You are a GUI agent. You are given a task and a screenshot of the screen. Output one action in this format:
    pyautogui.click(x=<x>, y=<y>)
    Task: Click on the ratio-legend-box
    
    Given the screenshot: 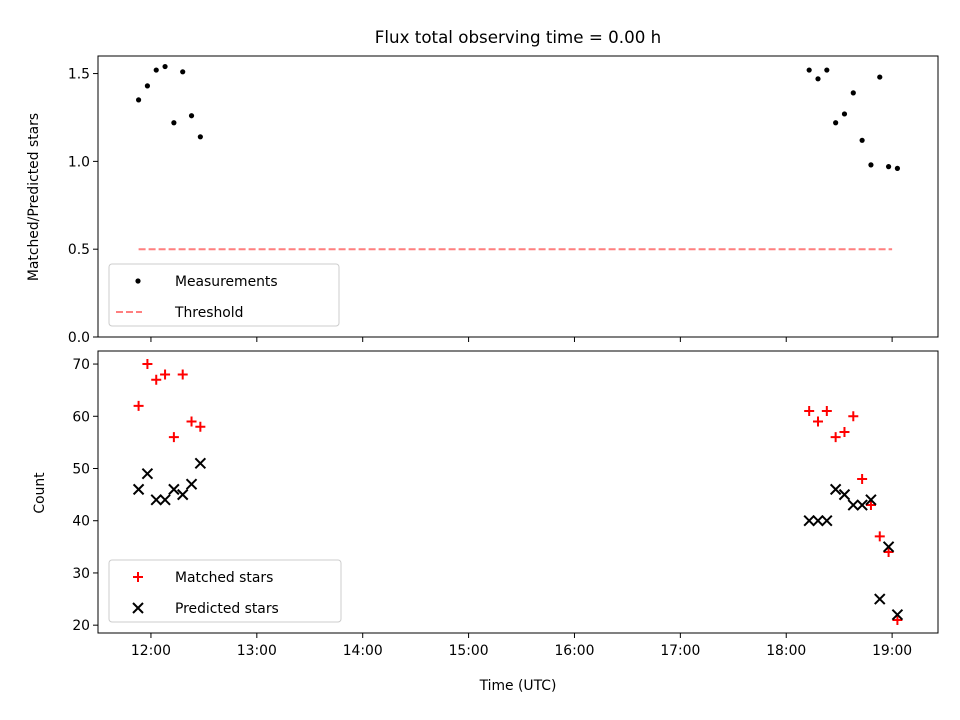 What is the action you would take?
    pyautogui.click(x=224, y=295)
    